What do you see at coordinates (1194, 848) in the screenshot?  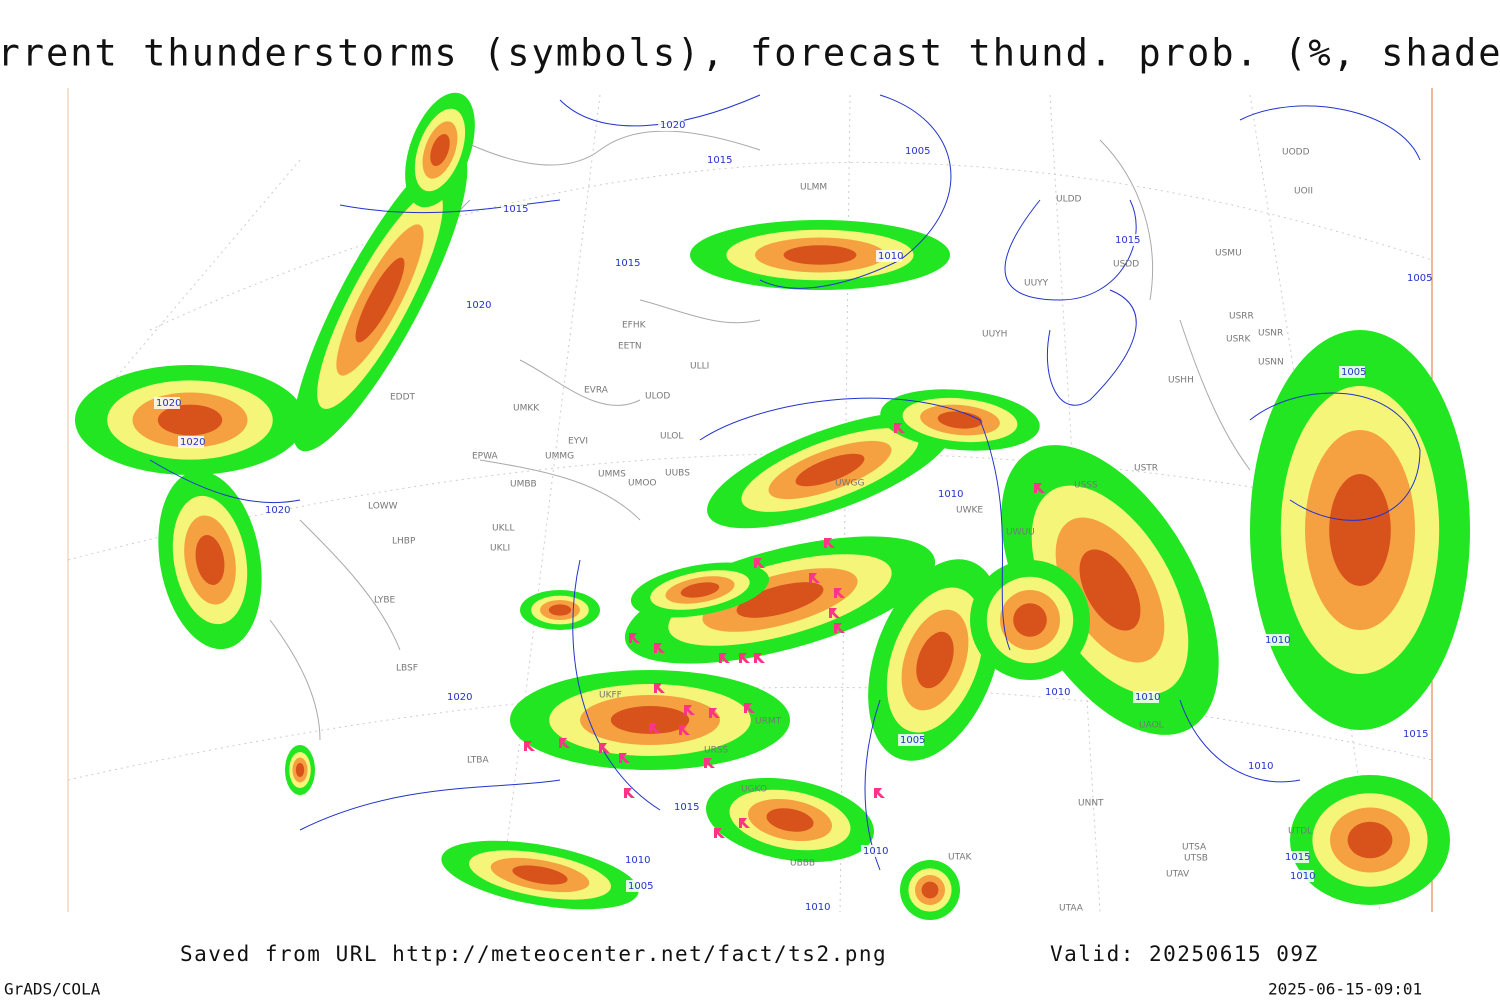 I see `station-label: UTSA` at bounding box center [1194, 848].